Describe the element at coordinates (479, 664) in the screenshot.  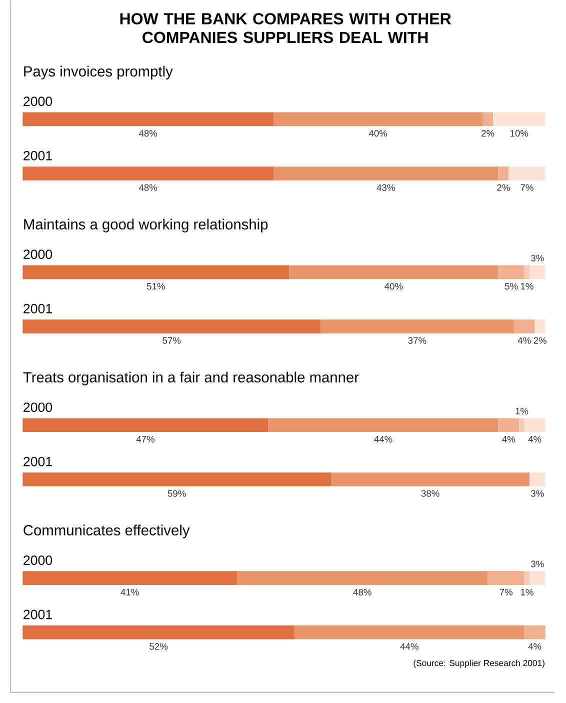
I see `text: (Source: Supplier Research 2001)` at that location.